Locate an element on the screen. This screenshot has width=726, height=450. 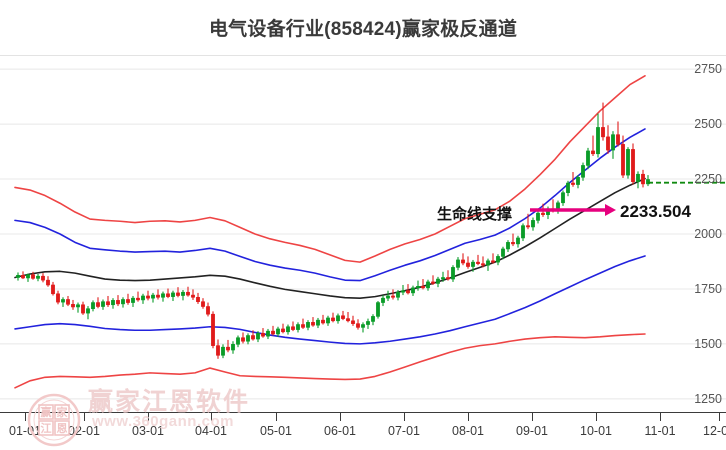
y-axis-tick-label: 2250 is located at coordinates (708, 179).